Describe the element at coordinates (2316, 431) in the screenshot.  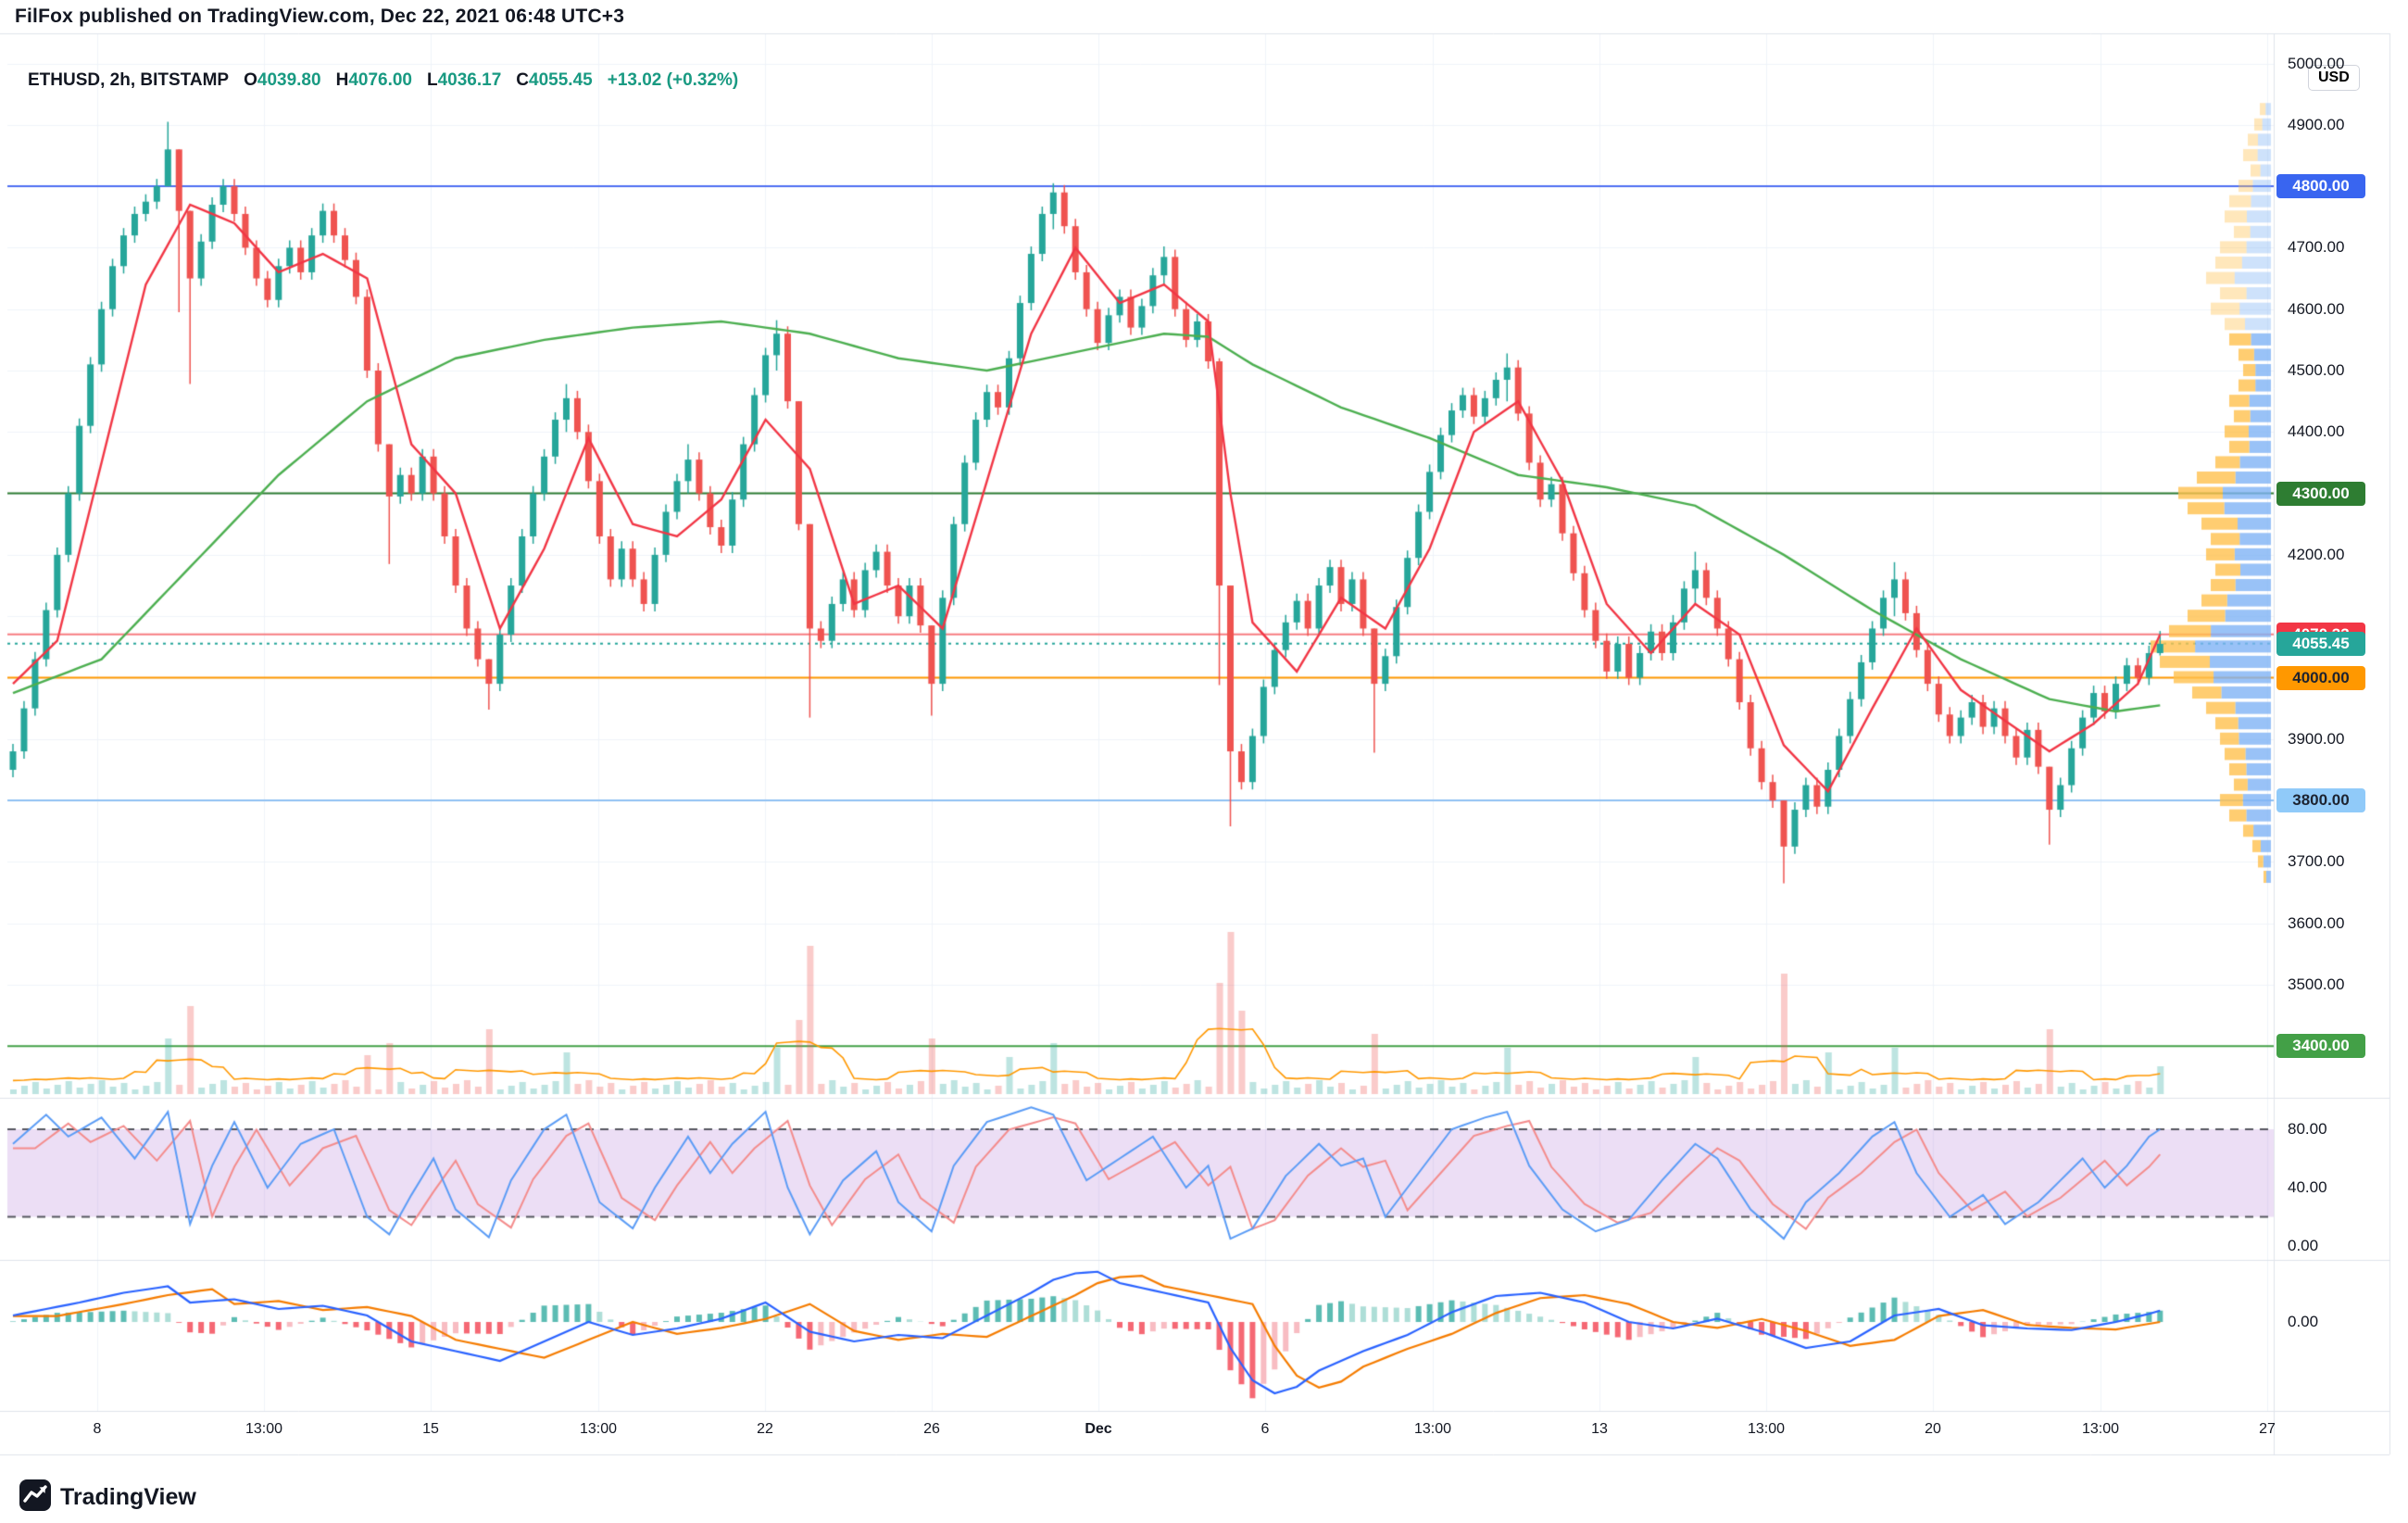
I see `price-tick: 4400.00` at that location.